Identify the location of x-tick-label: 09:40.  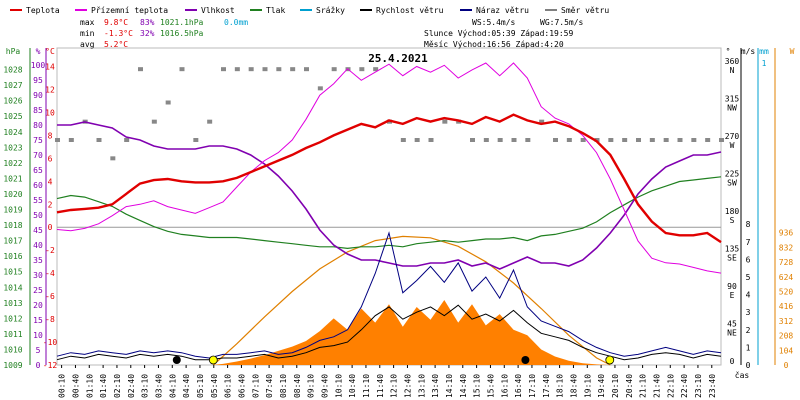
(324, 386).